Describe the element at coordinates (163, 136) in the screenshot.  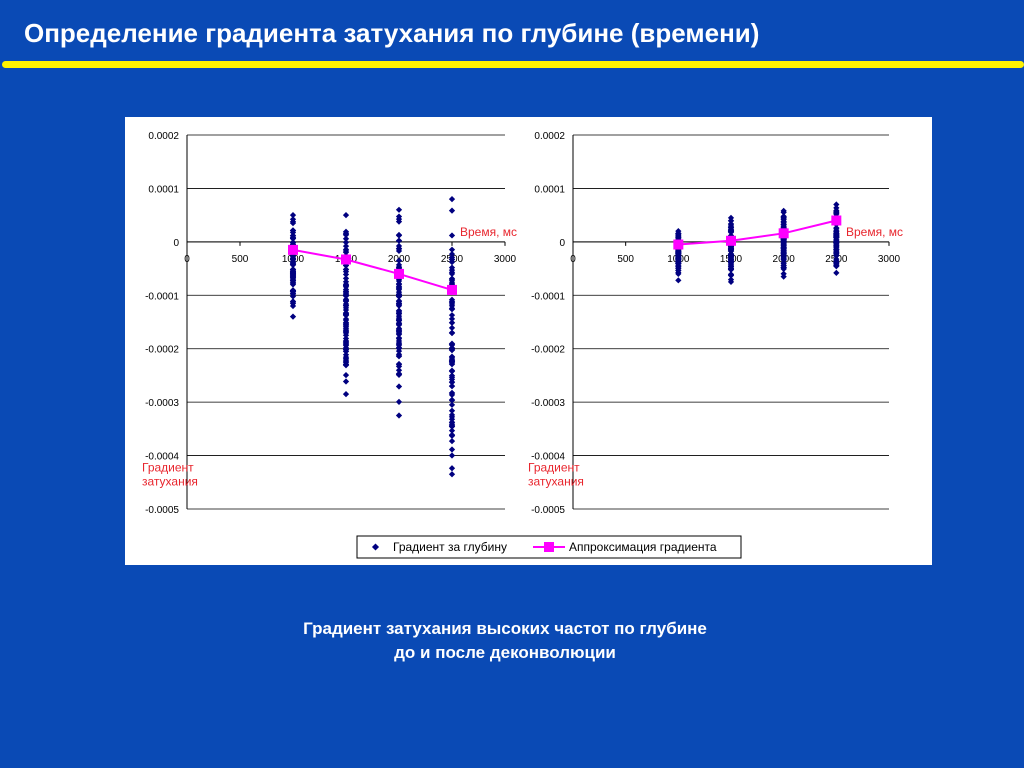
I see `y-tick-label: 0.0002` at that location.